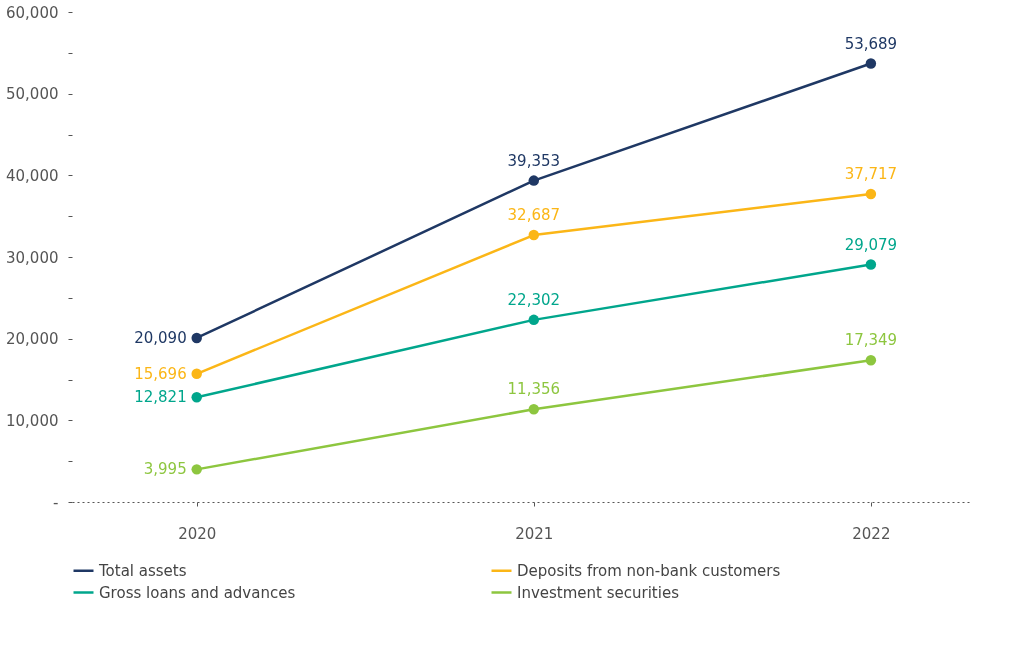  Describe the element at coordinates (56, 502) in the screenshot. I see `y-tick-label: -` at that location.